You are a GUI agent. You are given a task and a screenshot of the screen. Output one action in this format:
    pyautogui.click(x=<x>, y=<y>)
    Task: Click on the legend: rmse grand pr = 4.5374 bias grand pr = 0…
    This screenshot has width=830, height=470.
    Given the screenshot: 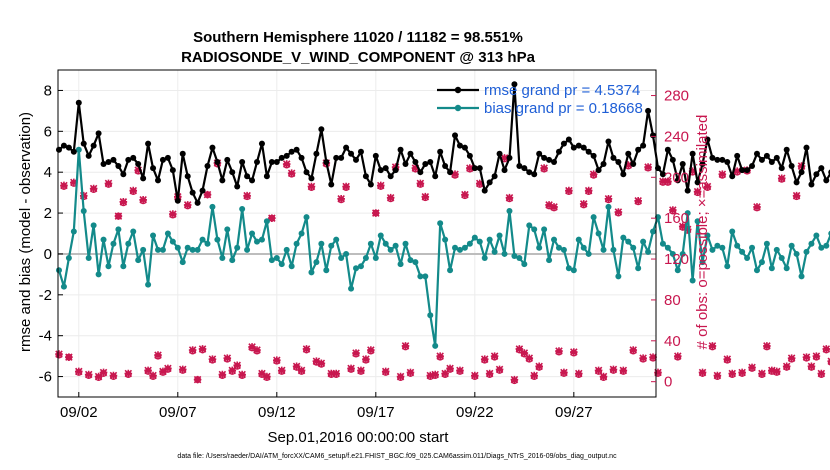 What is the action you would take?
    pyautogui.click(x=540, y=99)
    